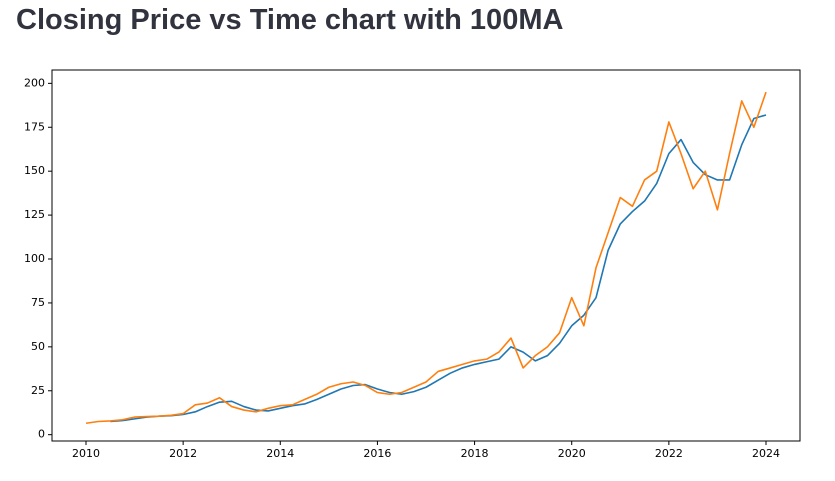  I want to click on y-tick-label: 75, so click(38, 302).